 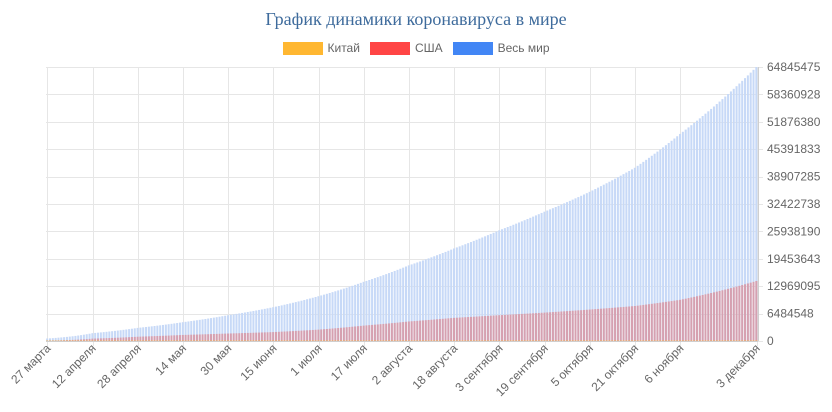 I want to click on bar-США-121, so click(x=389, y=332).